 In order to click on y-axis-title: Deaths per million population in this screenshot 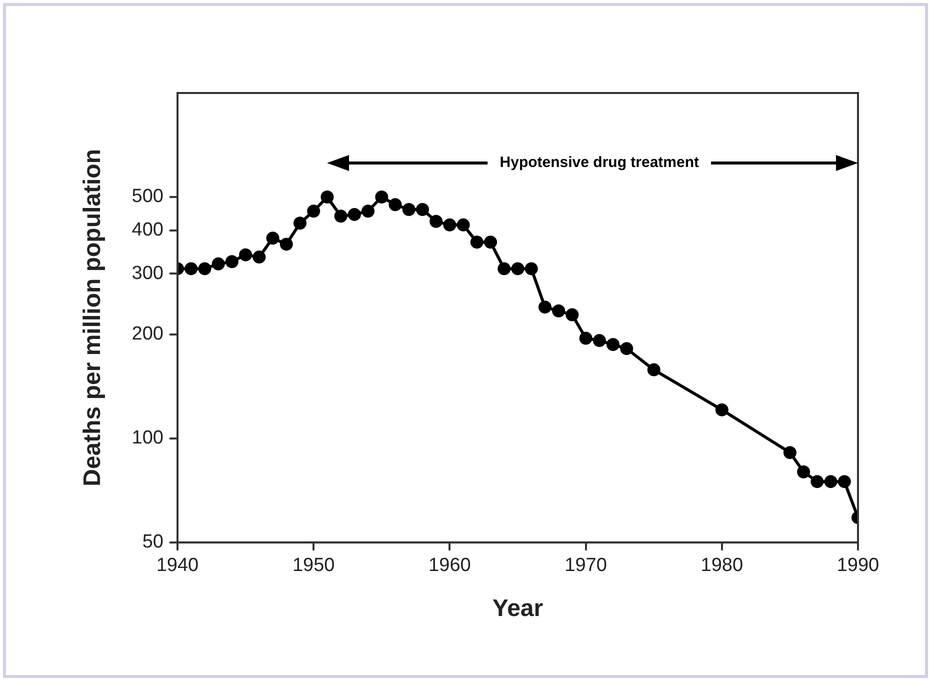, I will do `click(92, 317)`.